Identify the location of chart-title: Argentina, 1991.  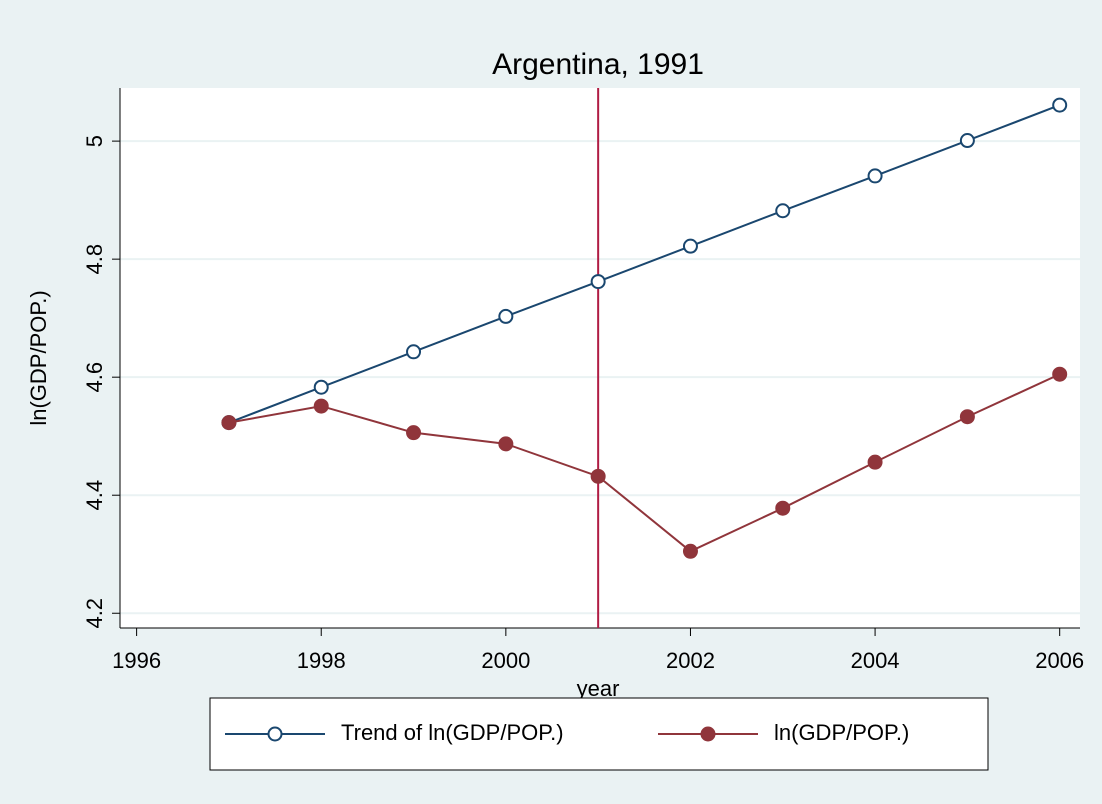
(598, 64).